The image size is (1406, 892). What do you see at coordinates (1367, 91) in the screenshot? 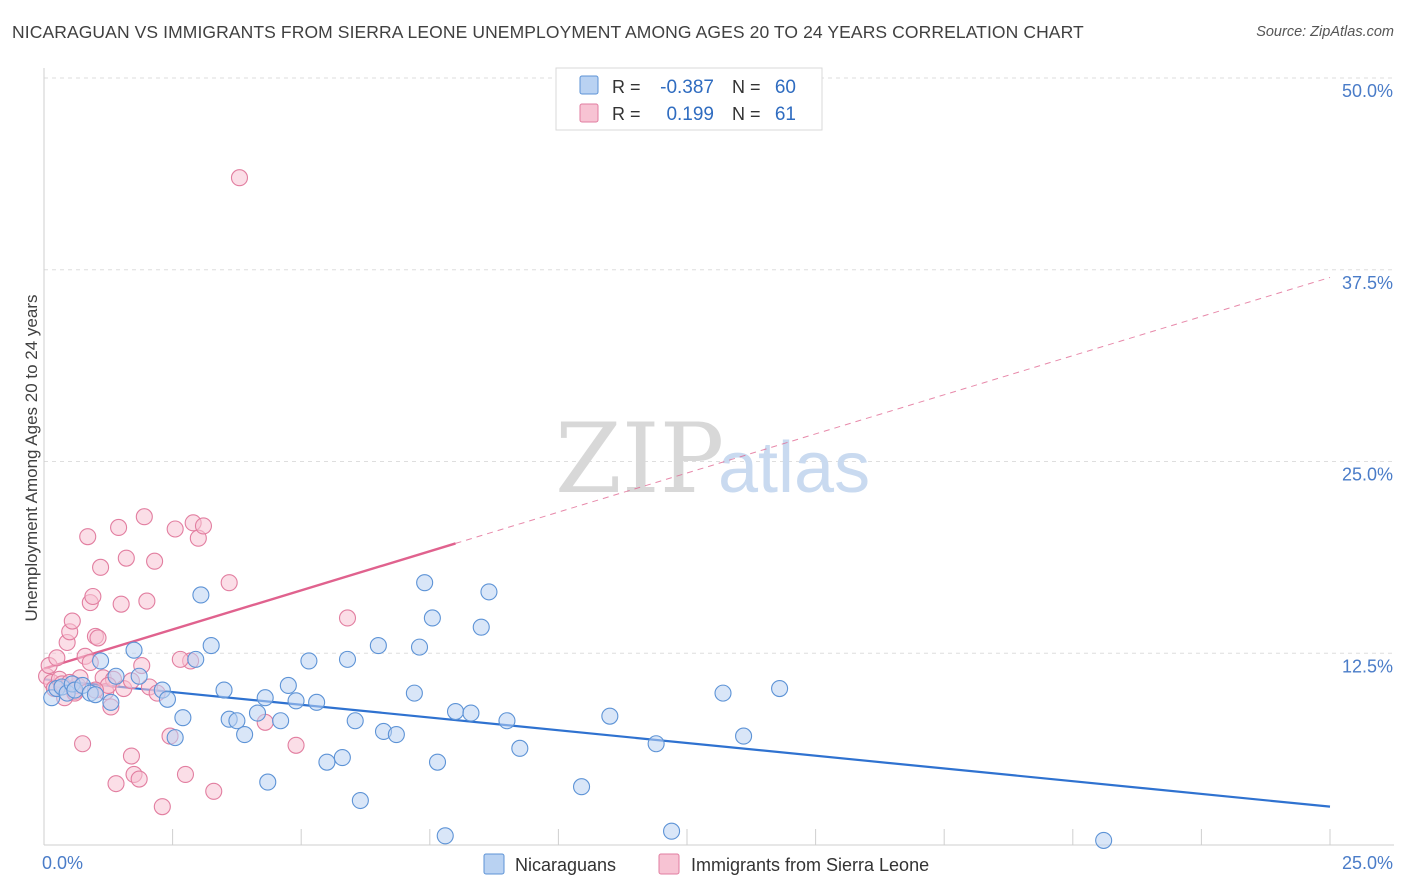
I see `y-tick-label-3: 50.0%` at bounding box center [1367, 91].